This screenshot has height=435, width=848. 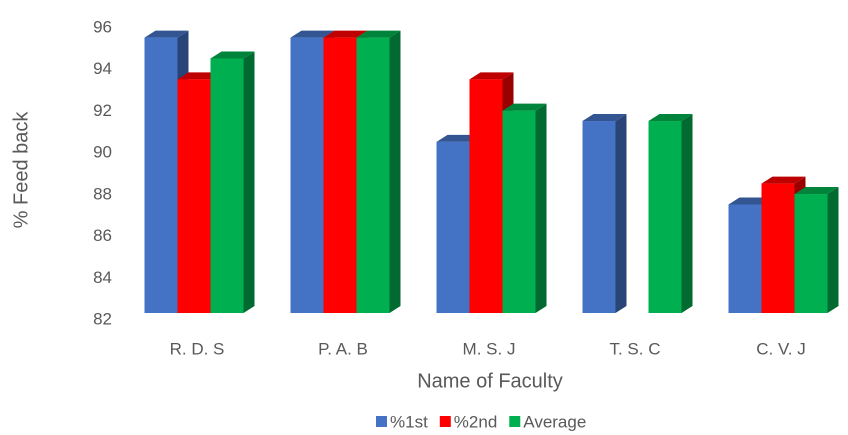 What do you see at coordinates (634, 348) in the screenshot?
I see `x-tick-label: T. S. C` at bounding box center [634, 348].